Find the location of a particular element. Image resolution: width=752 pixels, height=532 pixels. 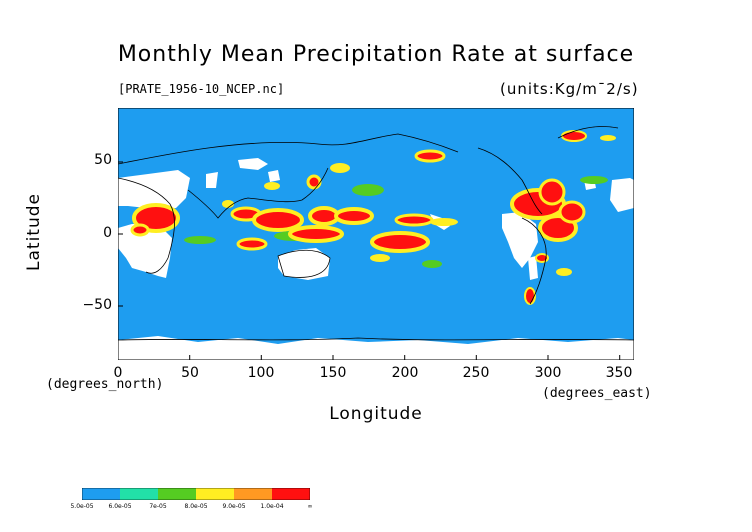

colorbar-label: 5.0e-05 is located at coordinates (82, 506).